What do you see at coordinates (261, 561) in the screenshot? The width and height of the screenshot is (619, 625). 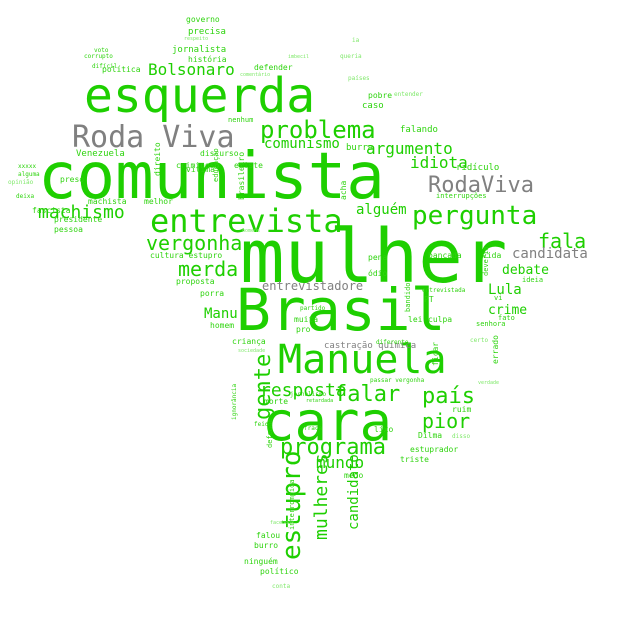 I see `word-ninguem: ninguém` at bounding box center [261, 561].